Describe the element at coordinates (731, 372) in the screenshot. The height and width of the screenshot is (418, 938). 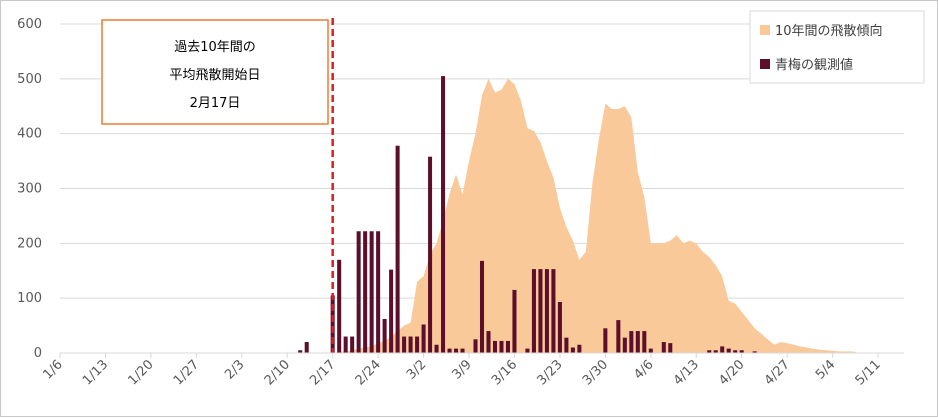
I see `x-tick-label: 4/20` at that location.